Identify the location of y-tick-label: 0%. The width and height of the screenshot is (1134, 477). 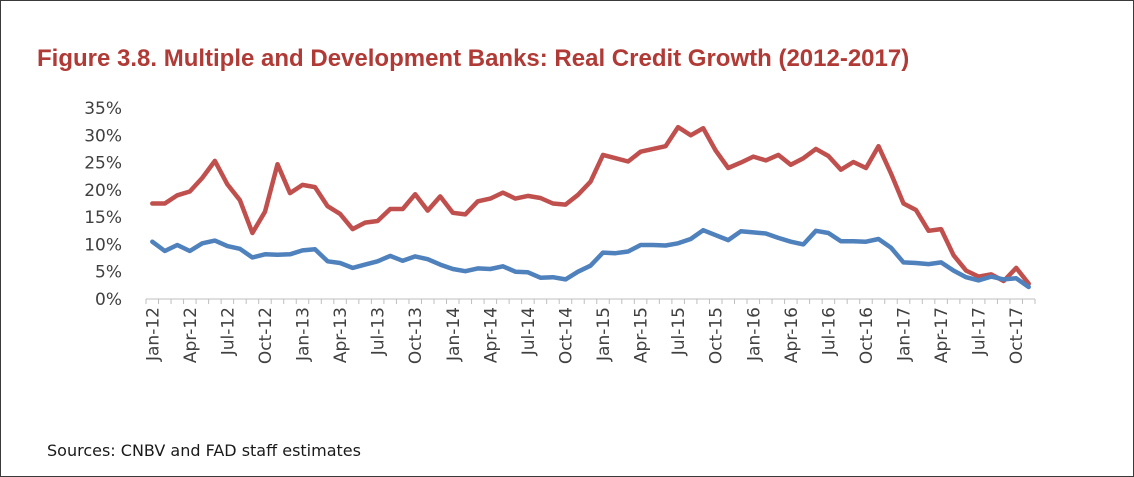
(108, 300).